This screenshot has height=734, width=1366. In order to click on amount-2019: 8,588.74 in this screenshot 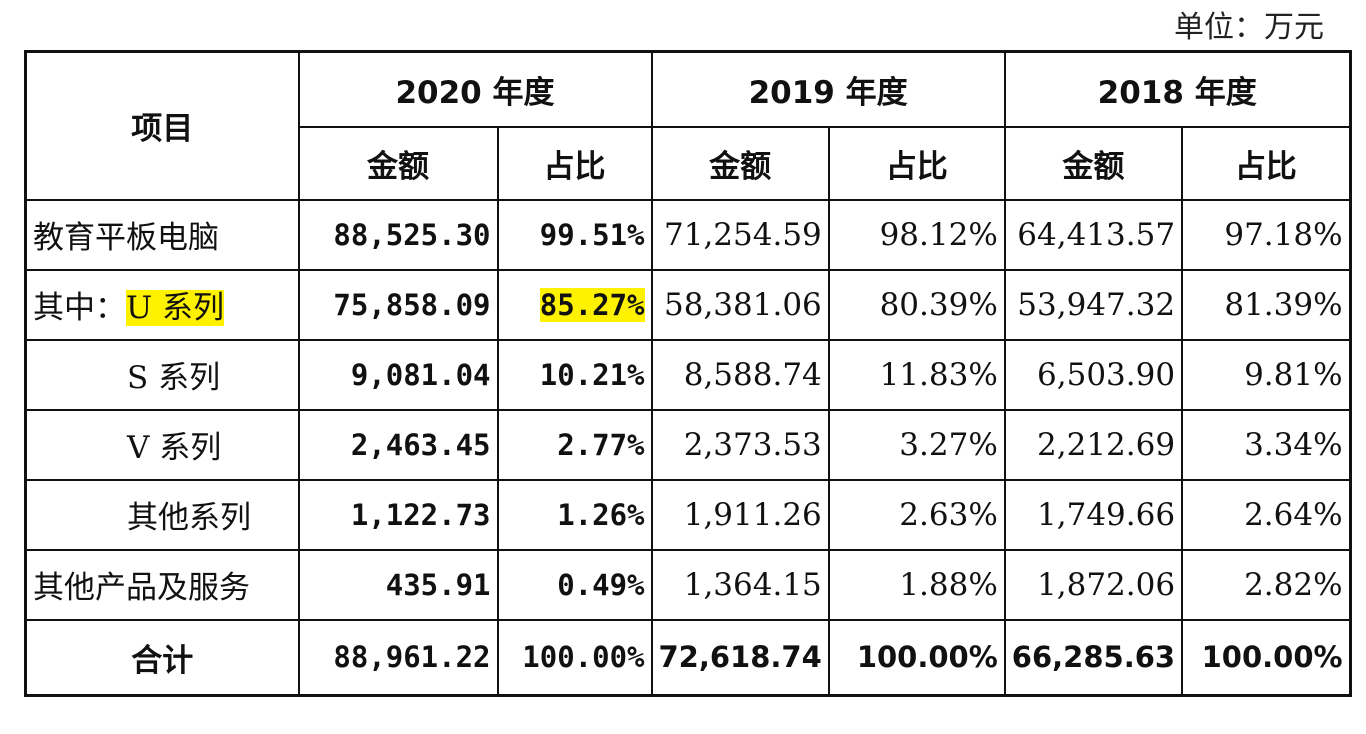, I will do `click(740, 374)`.